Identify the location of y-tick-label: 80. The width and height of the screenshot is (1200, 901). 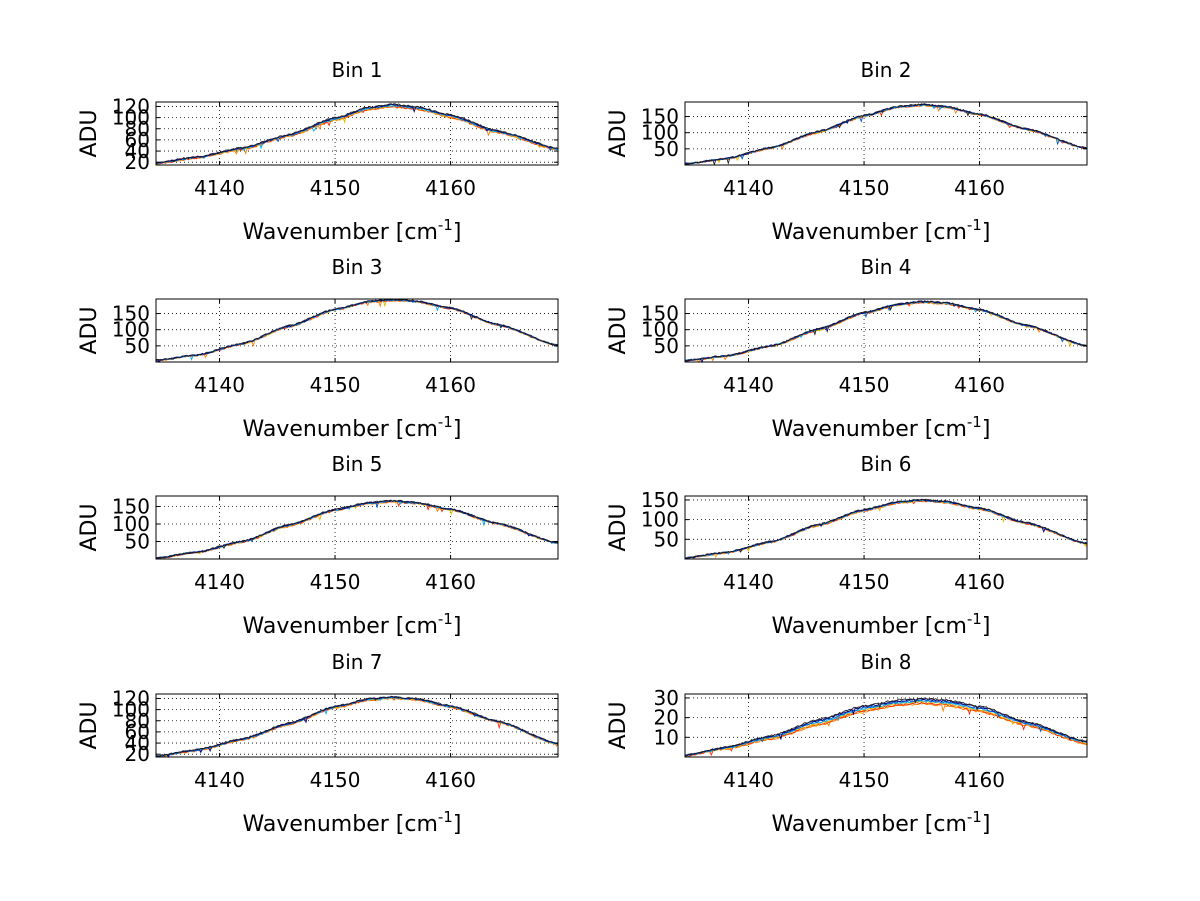
(137, 721).